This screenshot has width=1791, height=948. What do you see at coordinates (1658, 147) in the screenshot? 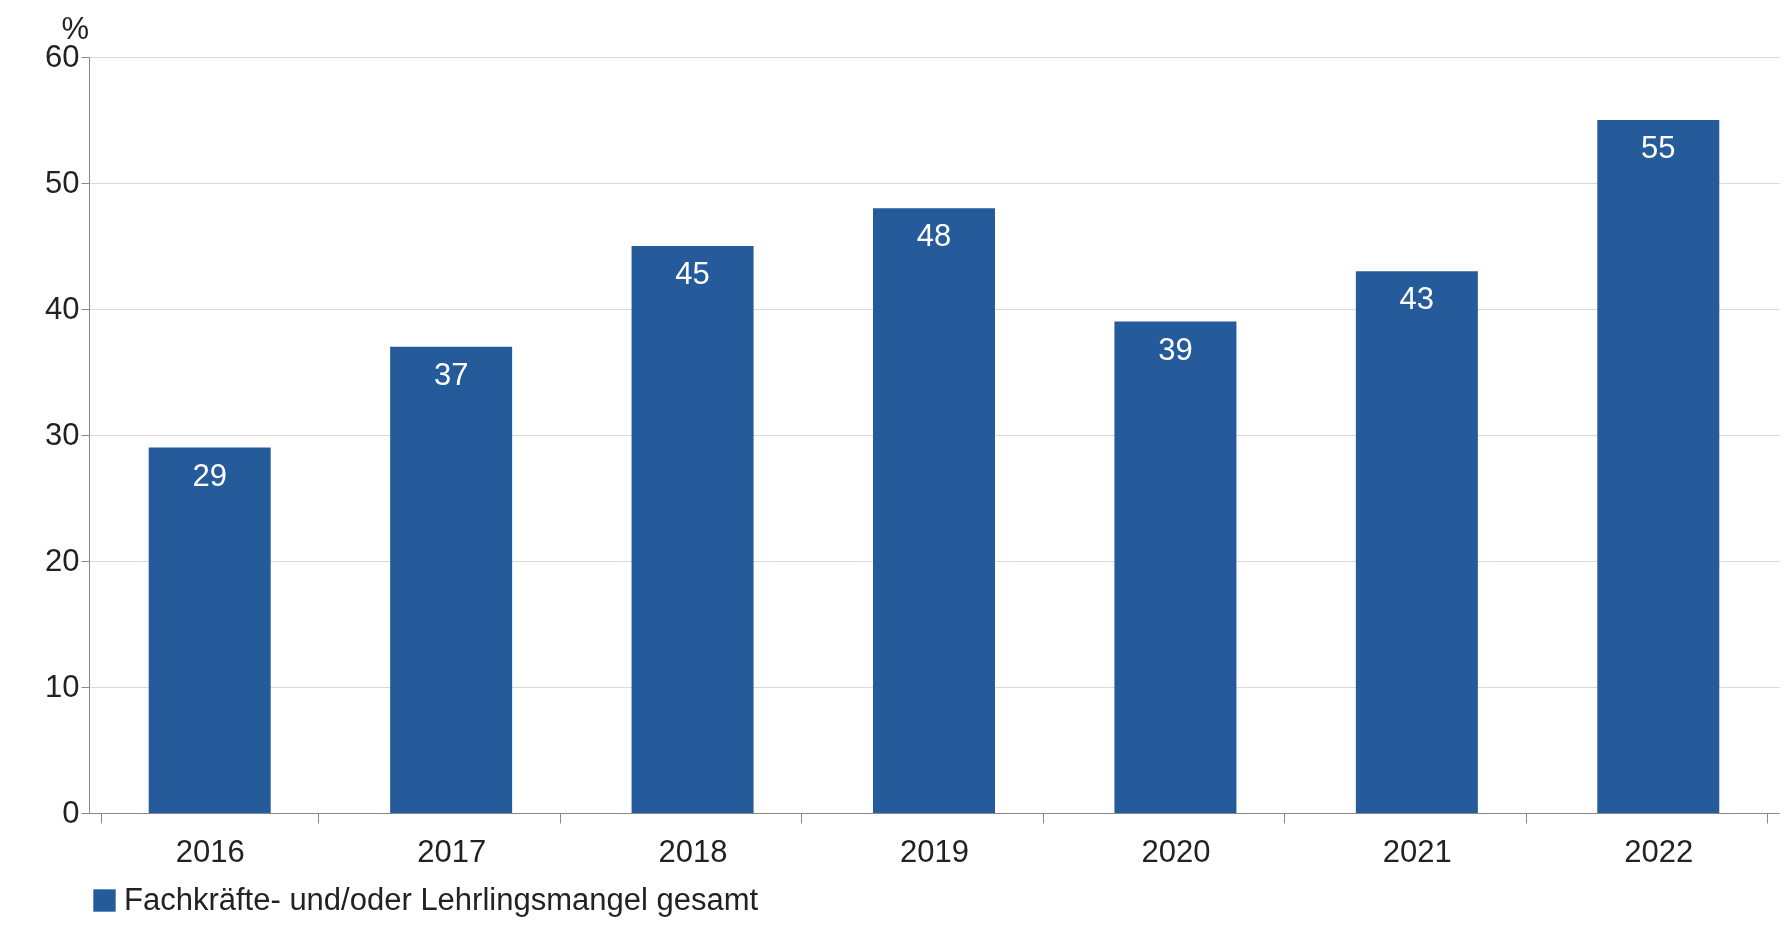
I see `data-label: 55` at bounding box center [1658, 147].